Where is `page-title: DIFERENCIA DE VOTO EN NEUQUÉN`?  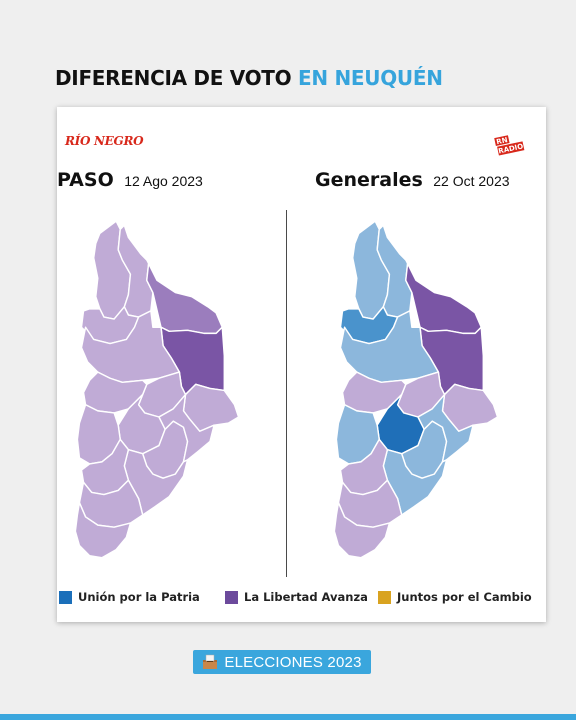 page-title: DIFERENCIA DE VOTO EN NEUQUÉN is located at coordinates (249, 78).